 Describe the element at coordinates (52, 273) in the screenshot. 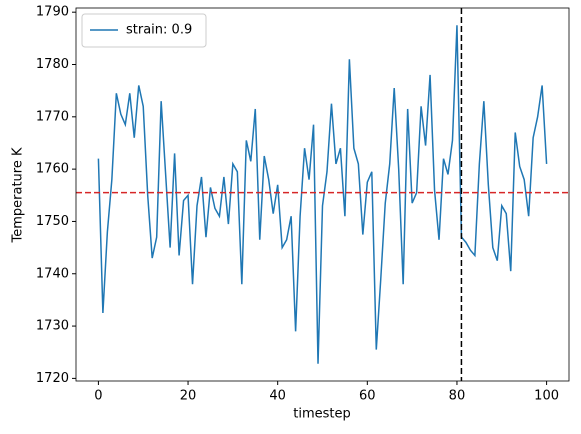

I see `y-tick-label: 1740` at that location.